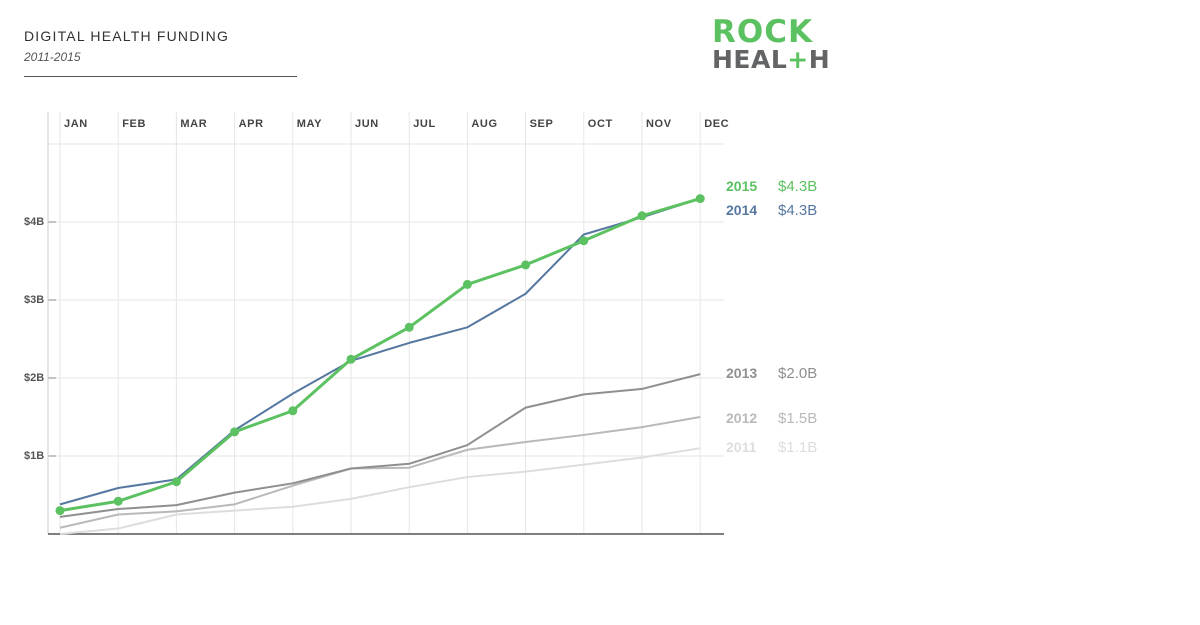  Describe the element at coordinates (424, 124) in the screenshot. I see `x-tick-label: JUL` at that location.